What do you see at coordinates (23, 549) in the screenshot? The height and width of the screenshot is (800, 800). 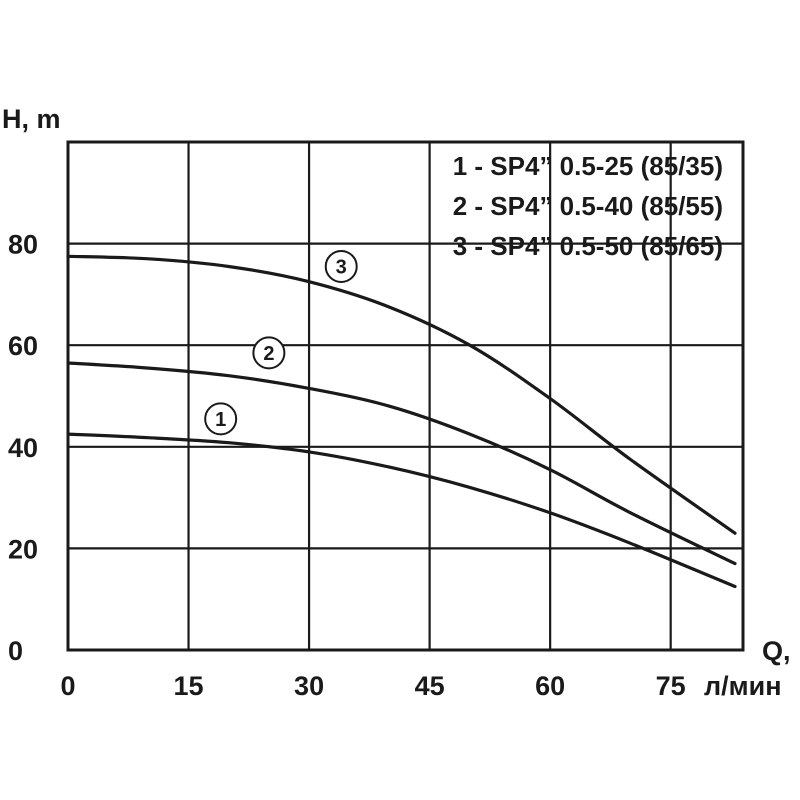 I see `y-tick-label: 20` at bounding box center [23, 549].